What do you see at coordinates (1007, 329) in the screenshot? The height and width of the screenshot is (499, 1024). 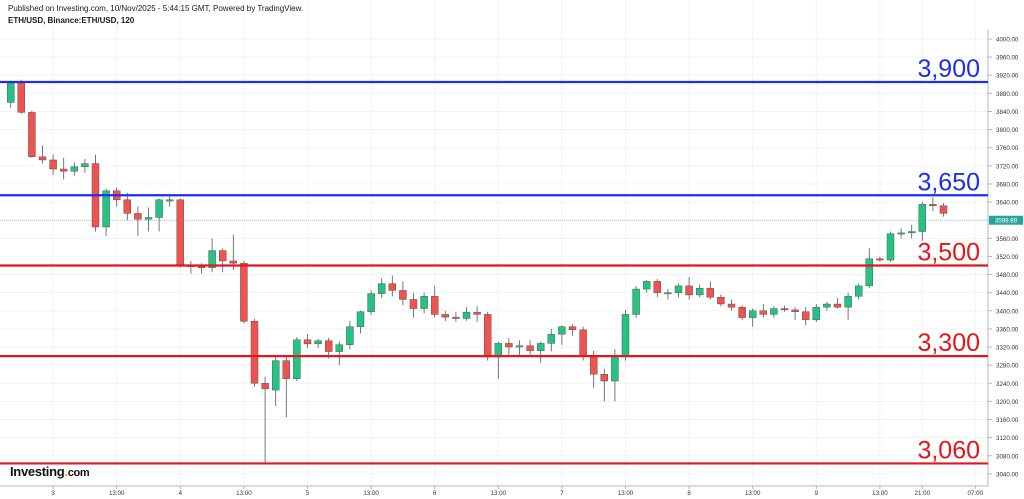 I see `price-tick-label: 3360.00` at bounding box center [1007, 329].